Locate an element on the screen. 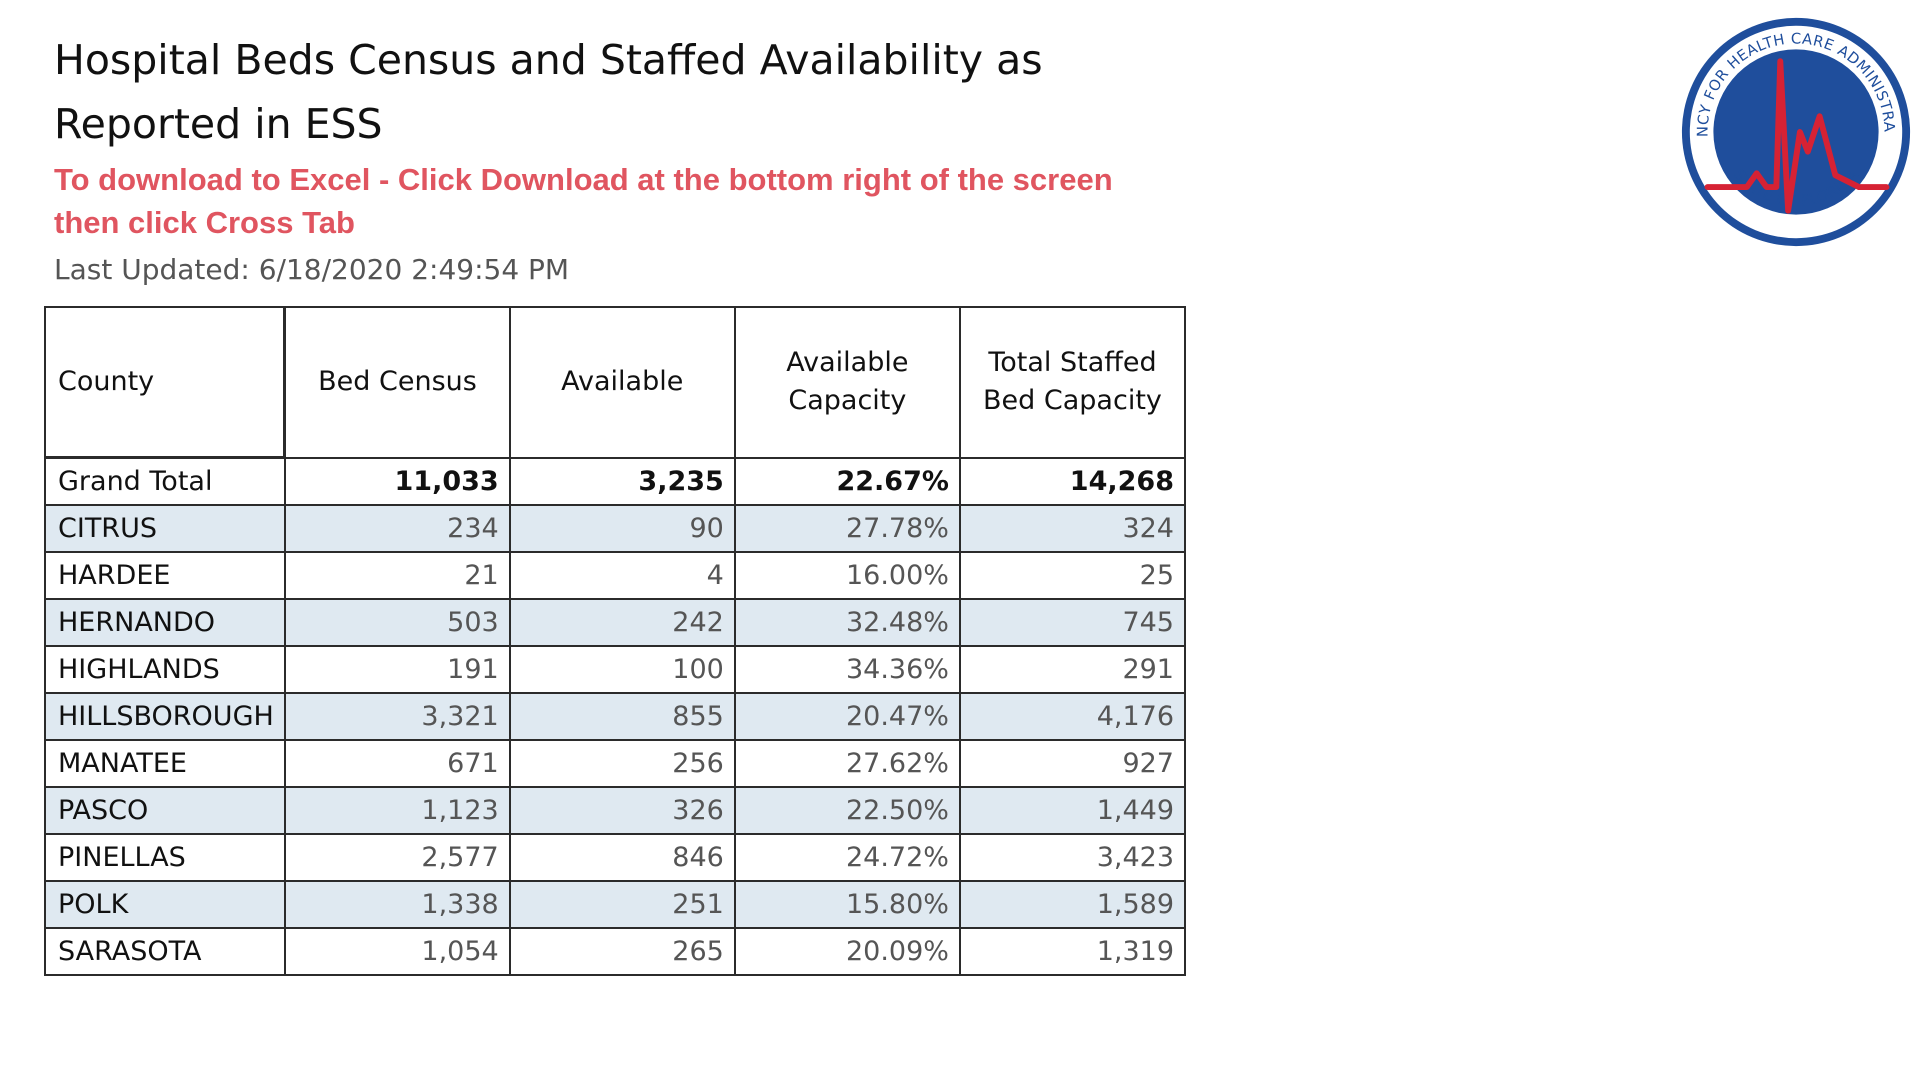 The height and width of the screenshot is (1080, 1920). cell-available-capacity: 22.50% is located at coordinates (847, 810).